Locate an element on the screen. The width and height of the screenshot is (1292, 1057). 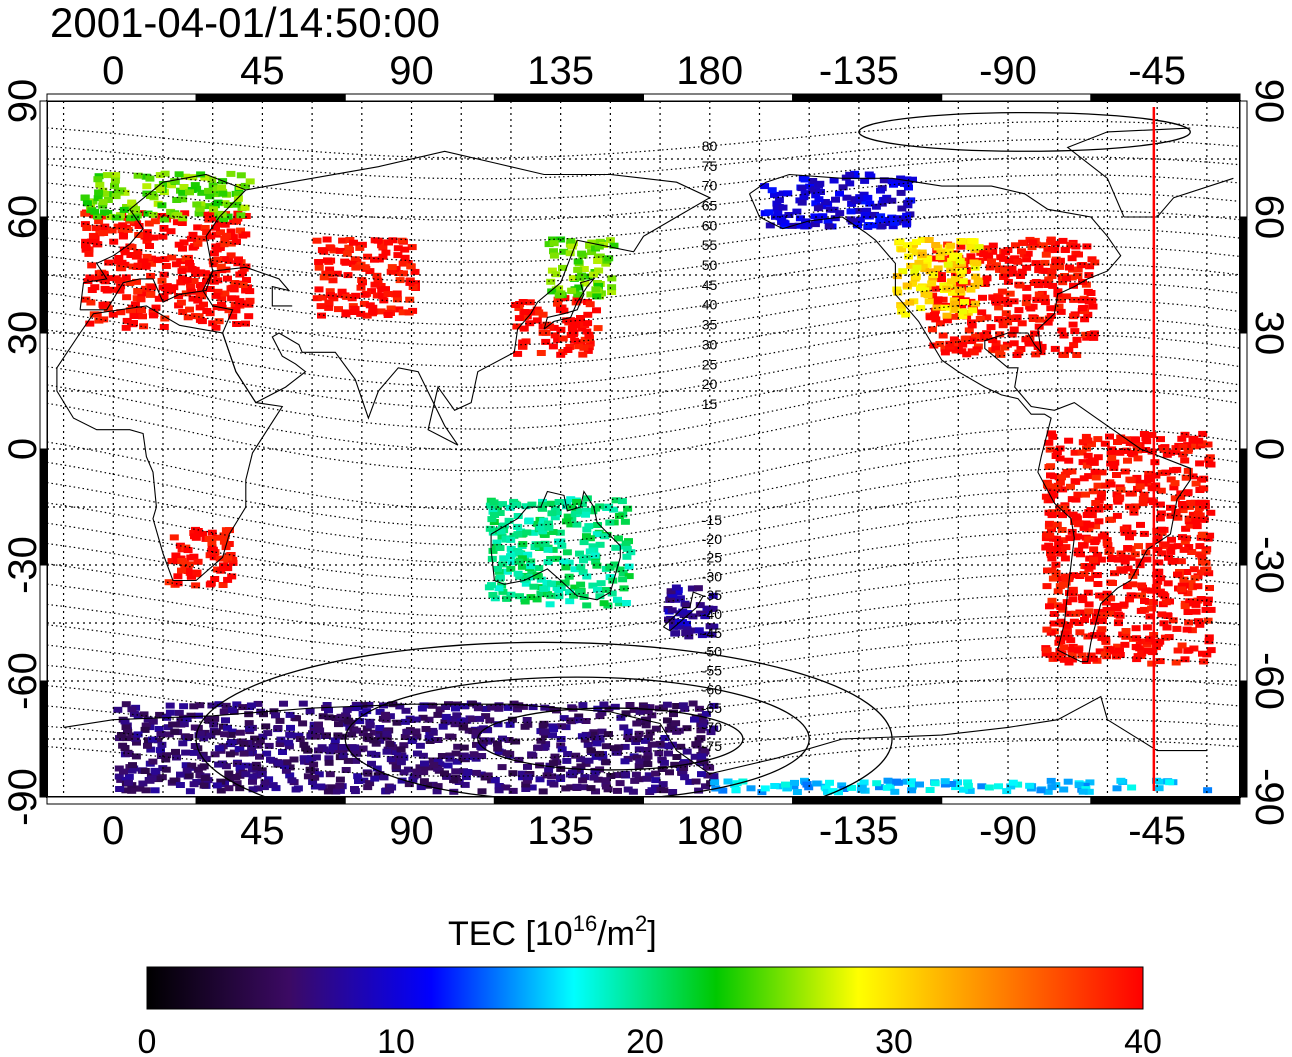
lon-tick-top: 0 is located at coordinates (113, 71).